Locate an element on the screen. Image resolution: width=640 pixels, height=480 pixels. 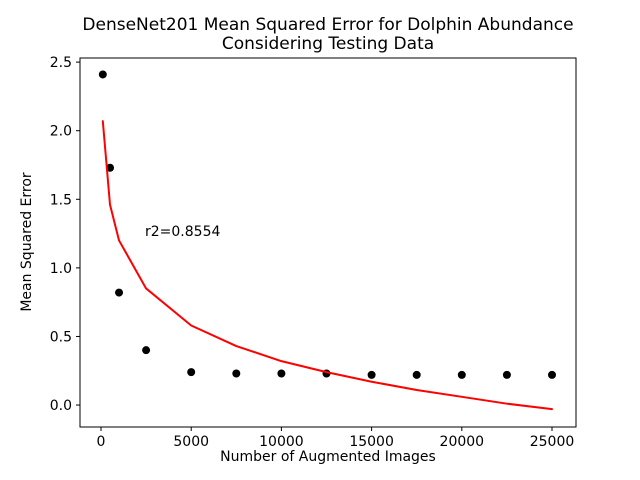
x-tick-label: 20000 is located at coordinates (462, 442).